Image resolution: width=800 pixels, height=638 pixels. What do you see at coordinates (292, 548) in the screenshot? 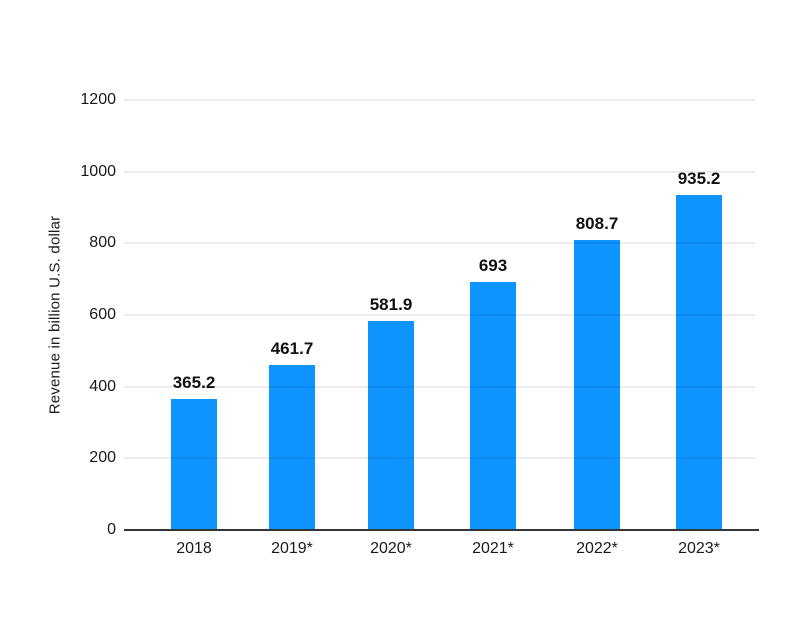
I see `x-tick-label-2019*: 2019*` at bounding box center [292, 548].